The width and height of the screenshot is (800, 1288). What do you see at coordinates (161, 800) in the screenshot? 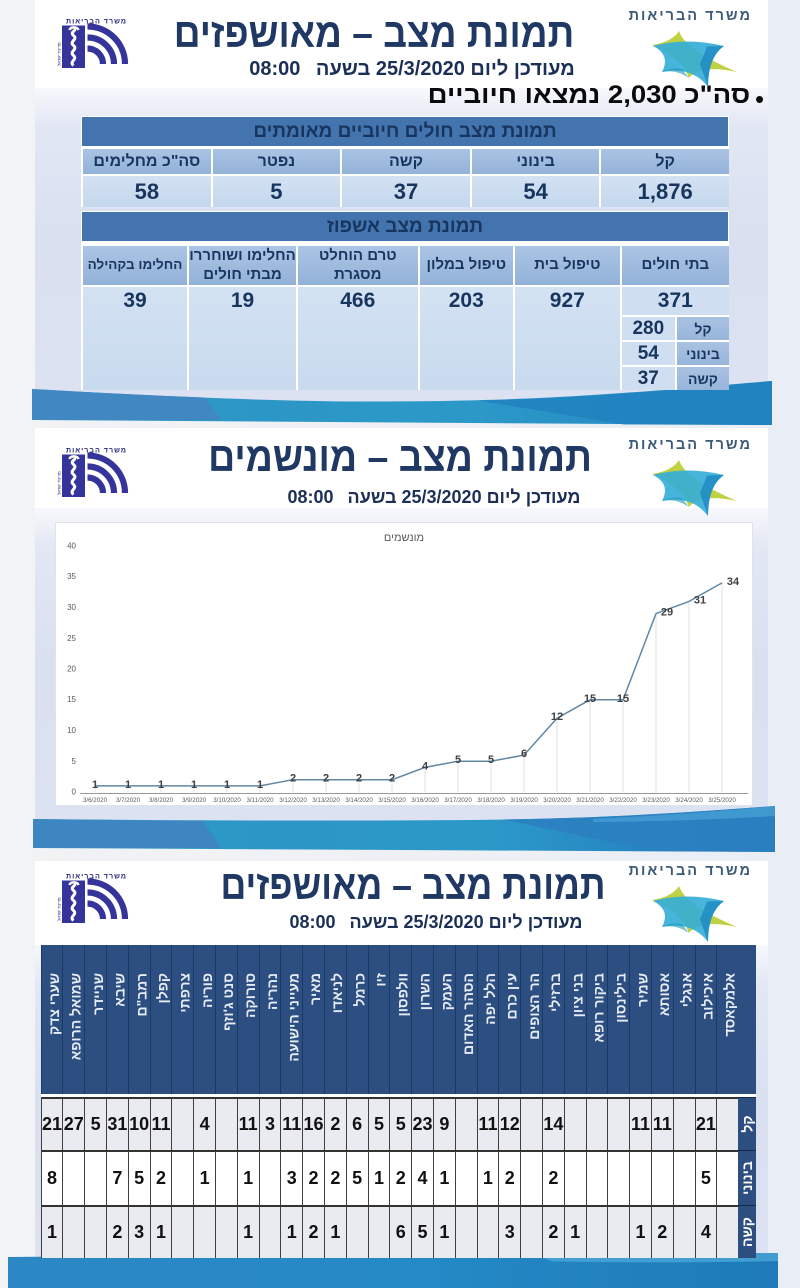
I see `svg-text: 3/8/2020` at bounding box center [161, 800].